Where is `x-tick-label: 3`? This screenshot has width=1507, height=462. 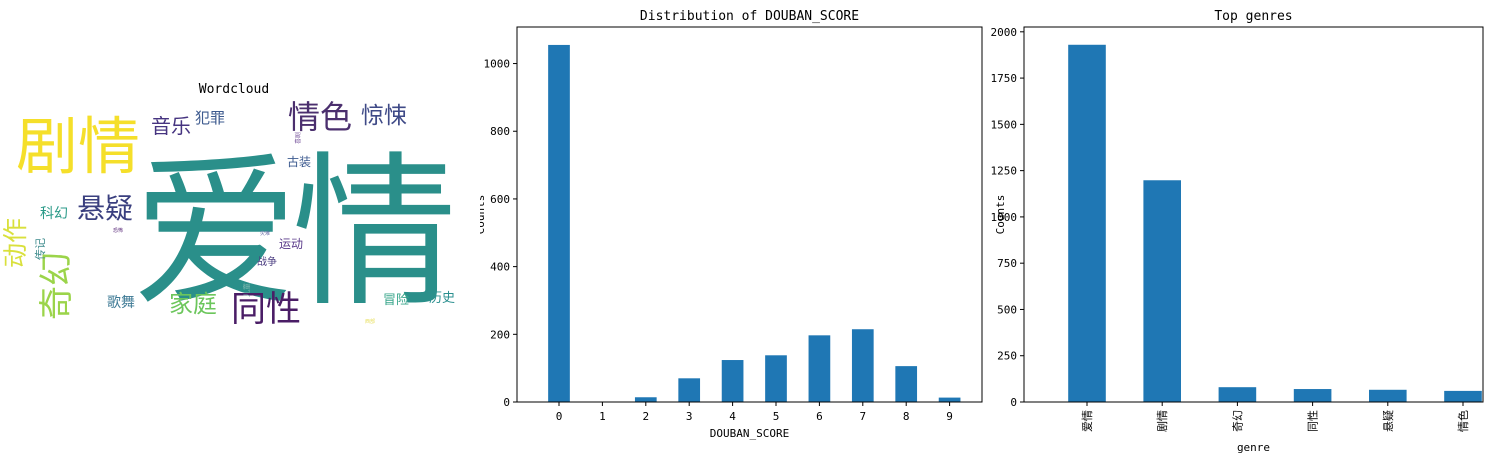 x-tick-label: 3 is located at coordinates (689, 416).